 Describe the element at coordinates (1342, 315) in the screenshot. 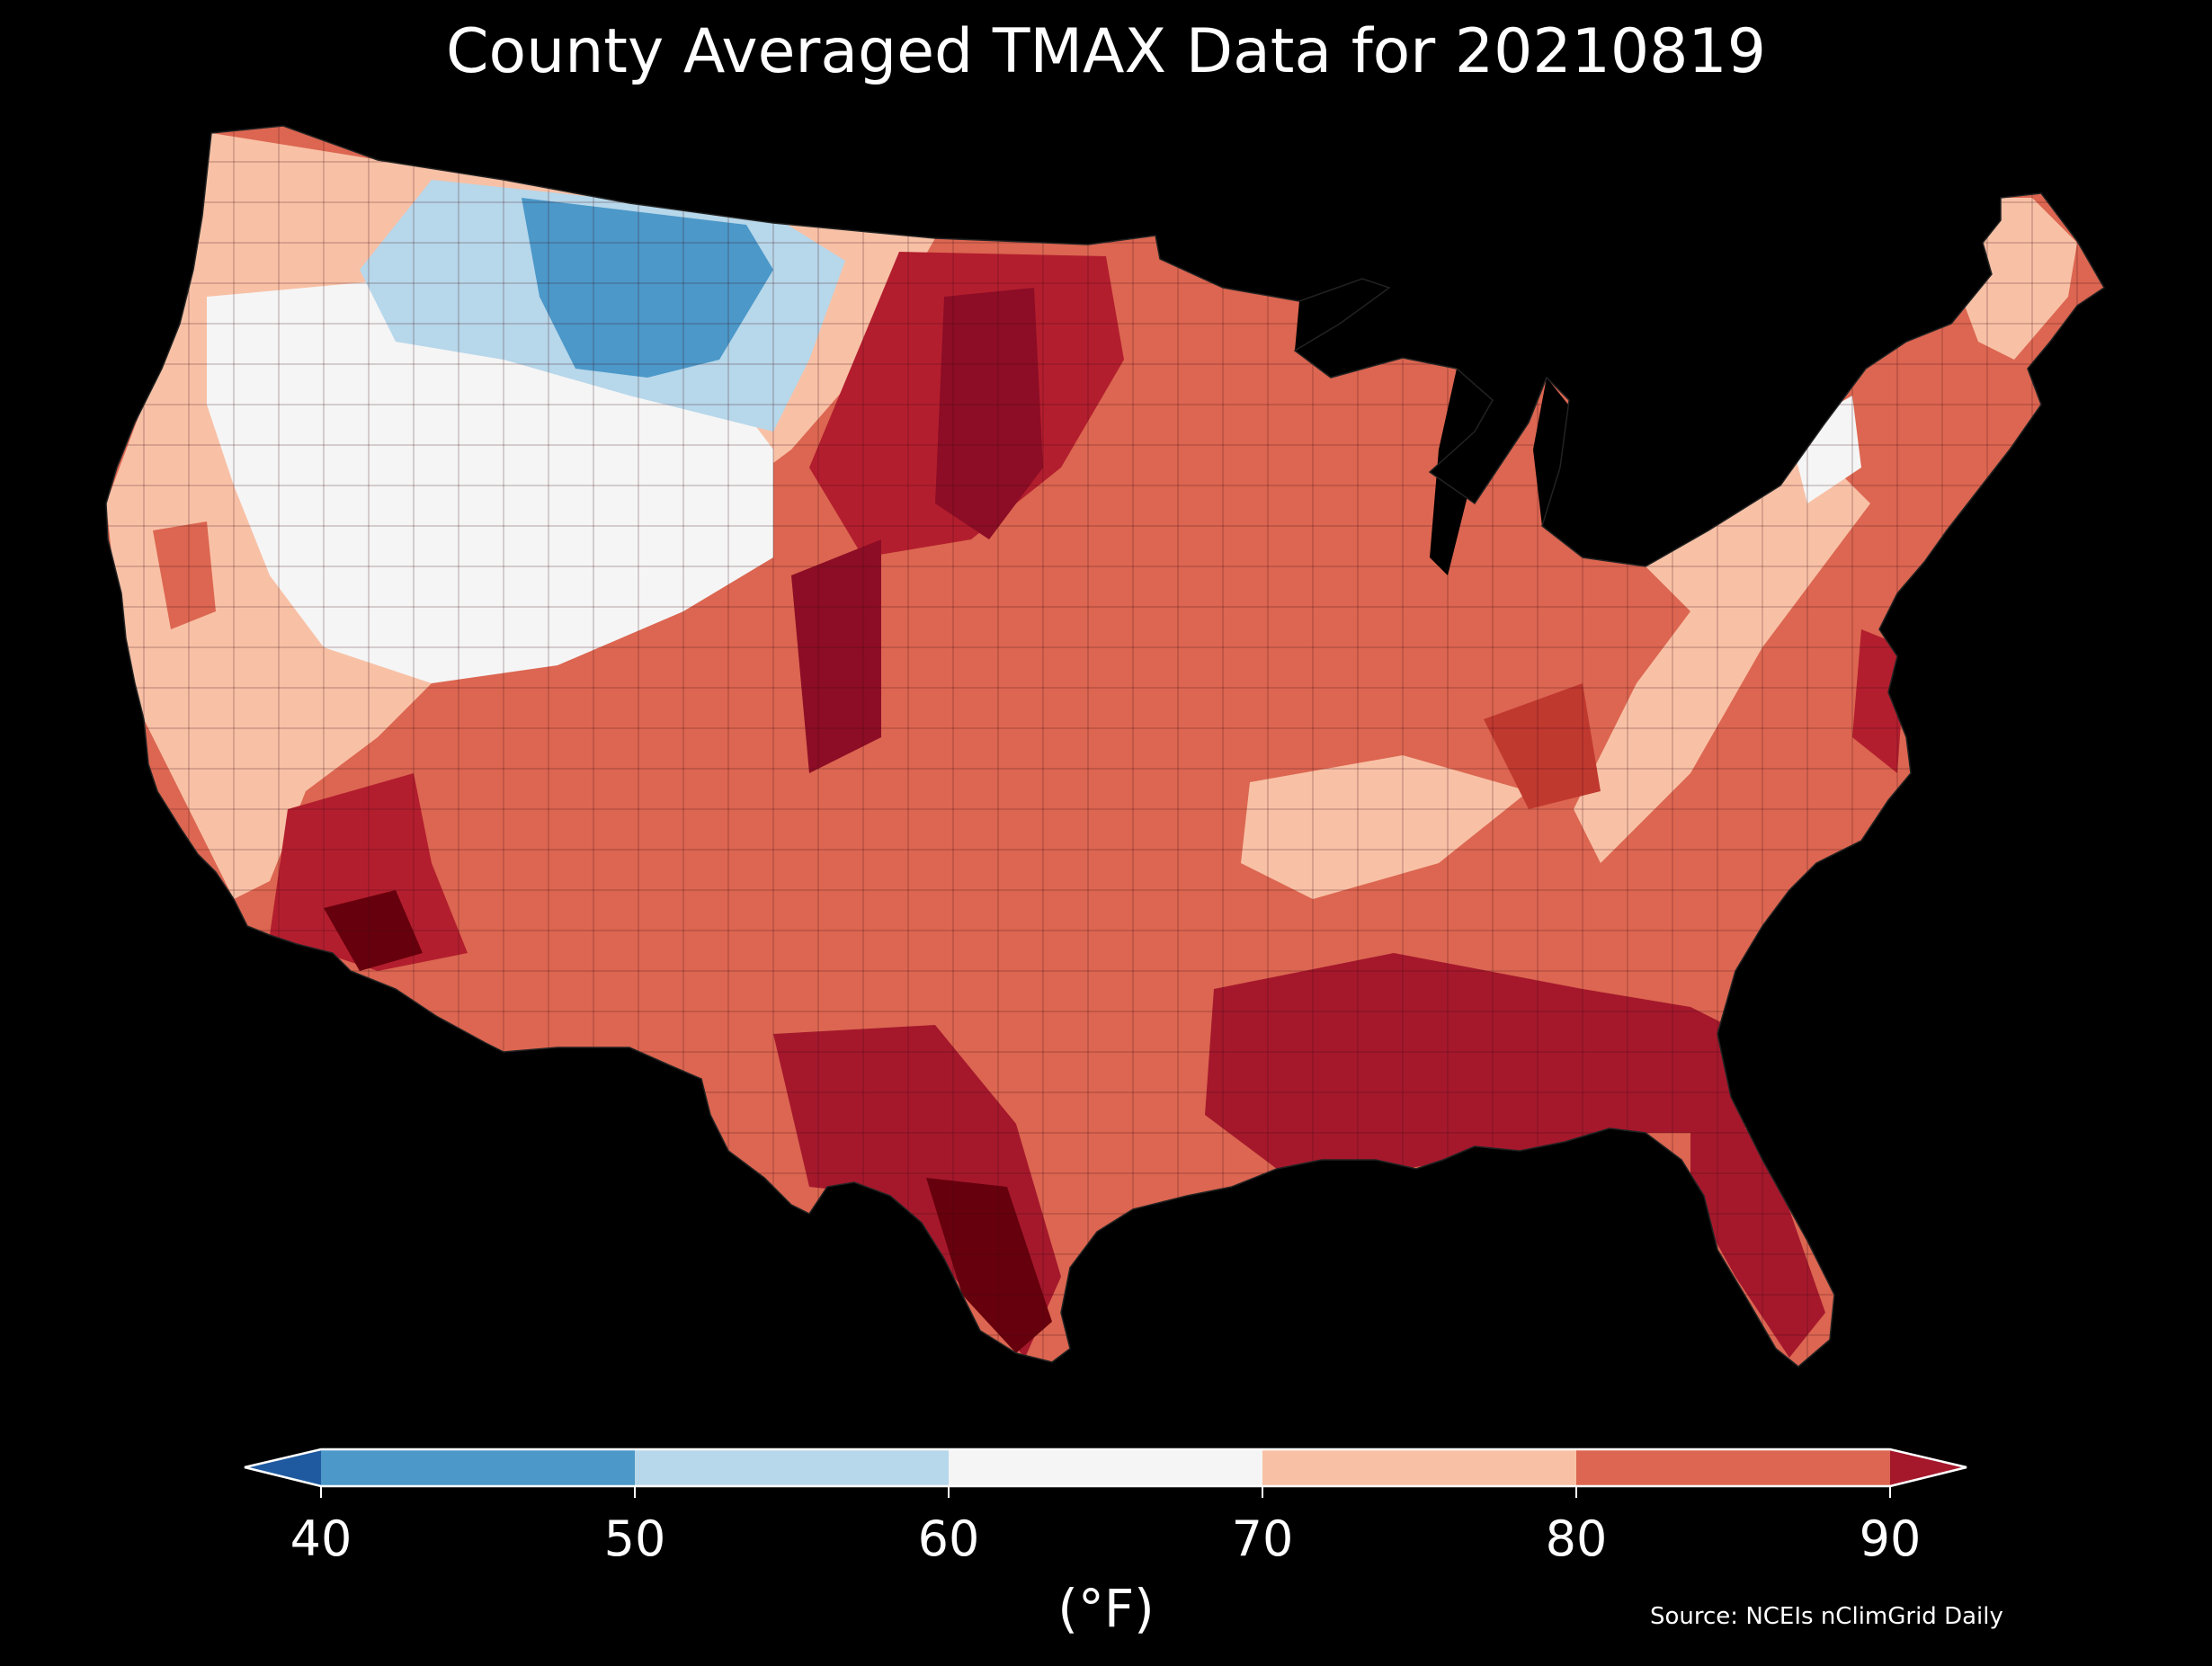

I see `lake-superior` at that location.